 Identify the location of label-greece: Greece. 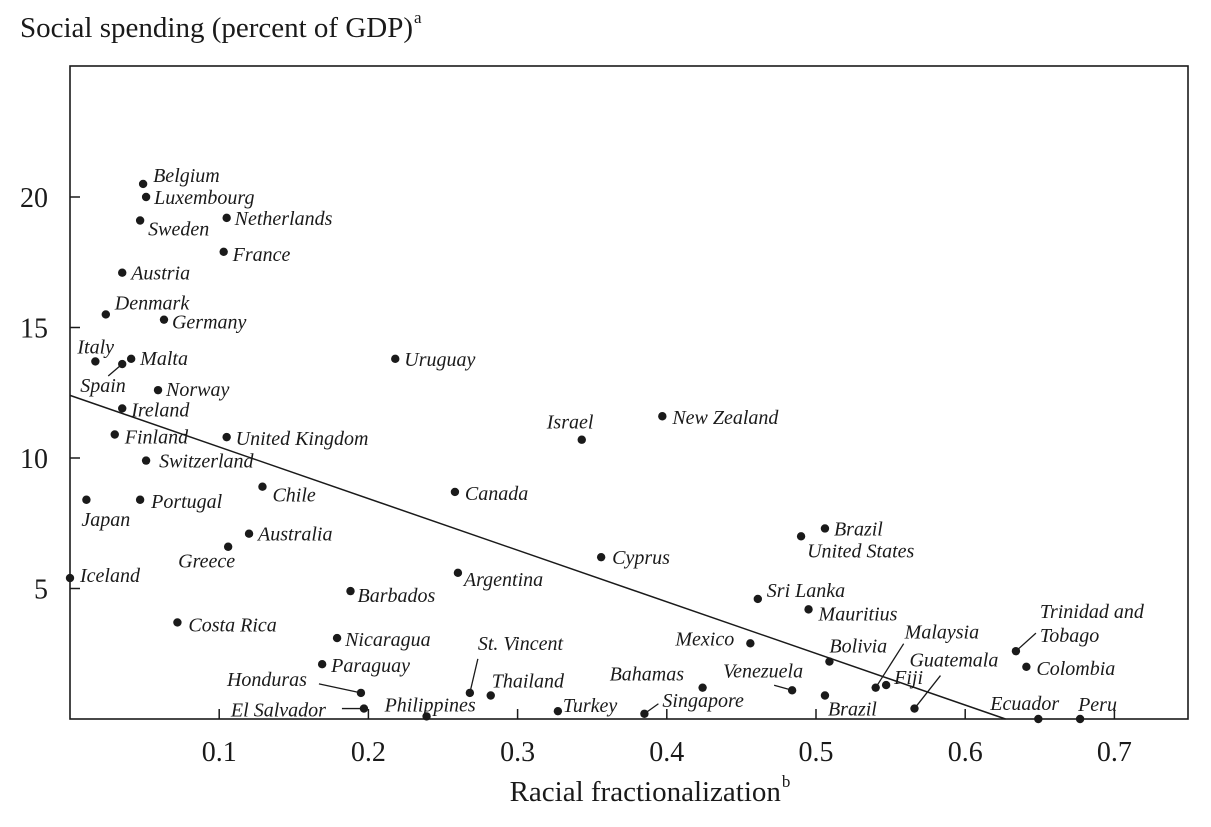
(206, 562).